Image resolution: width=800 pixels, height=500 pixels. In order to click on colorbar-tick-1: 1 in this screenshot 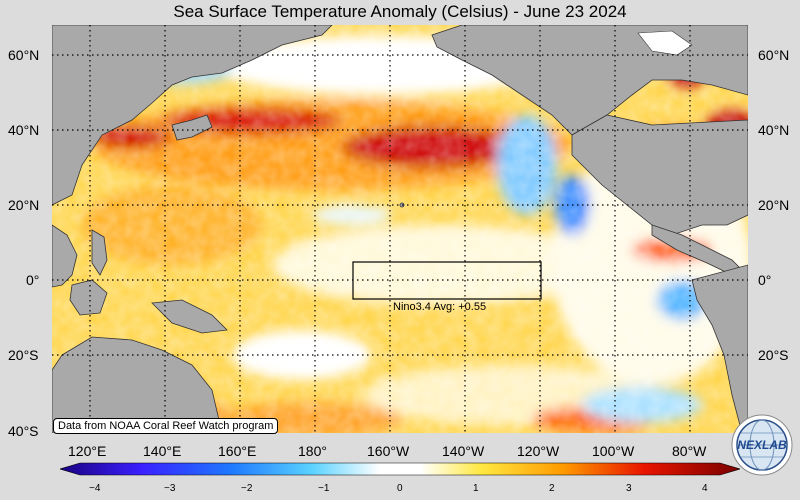, I will do `click(476, 488)`.